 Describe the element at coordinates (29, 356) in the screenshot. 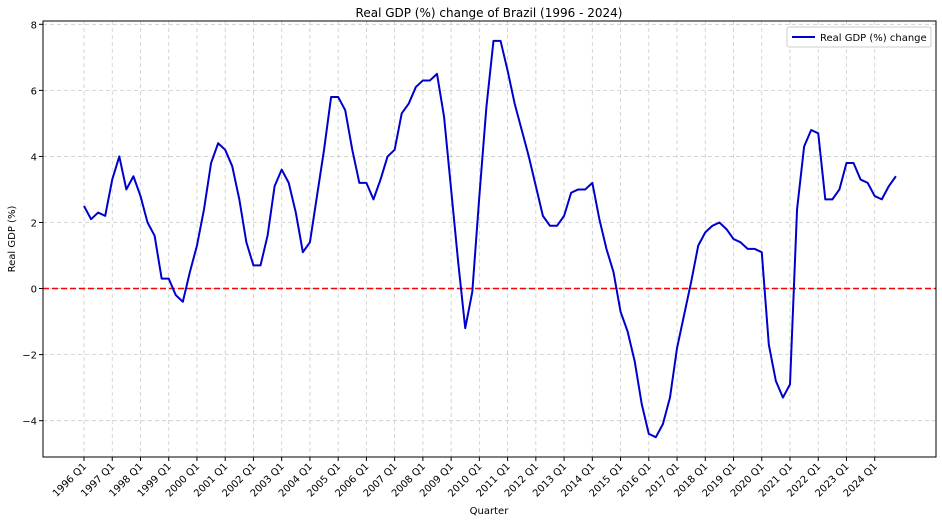

I see `y-tick-label: −2` at that location.